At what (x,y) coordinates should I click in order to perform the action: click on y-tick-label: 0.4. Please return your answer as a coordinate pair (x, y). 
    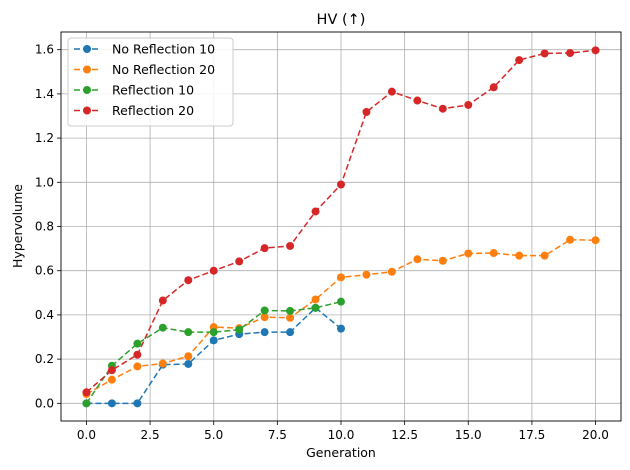
    Looking at the image, I should click on (44, 315).